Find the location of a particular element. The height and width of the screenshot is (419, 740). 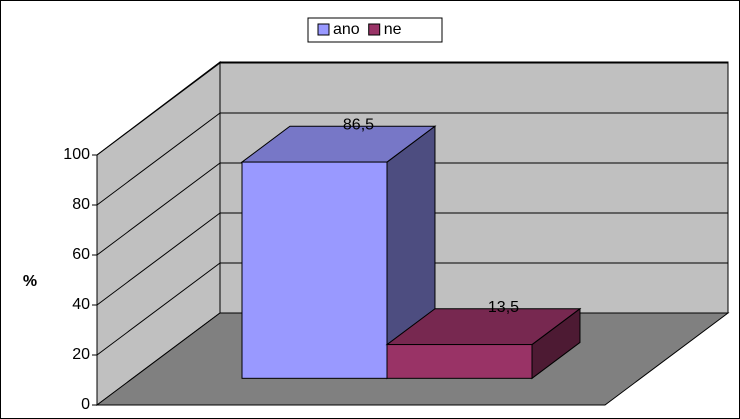

y-tick-label: 40 is located at coordinates (81, 304).